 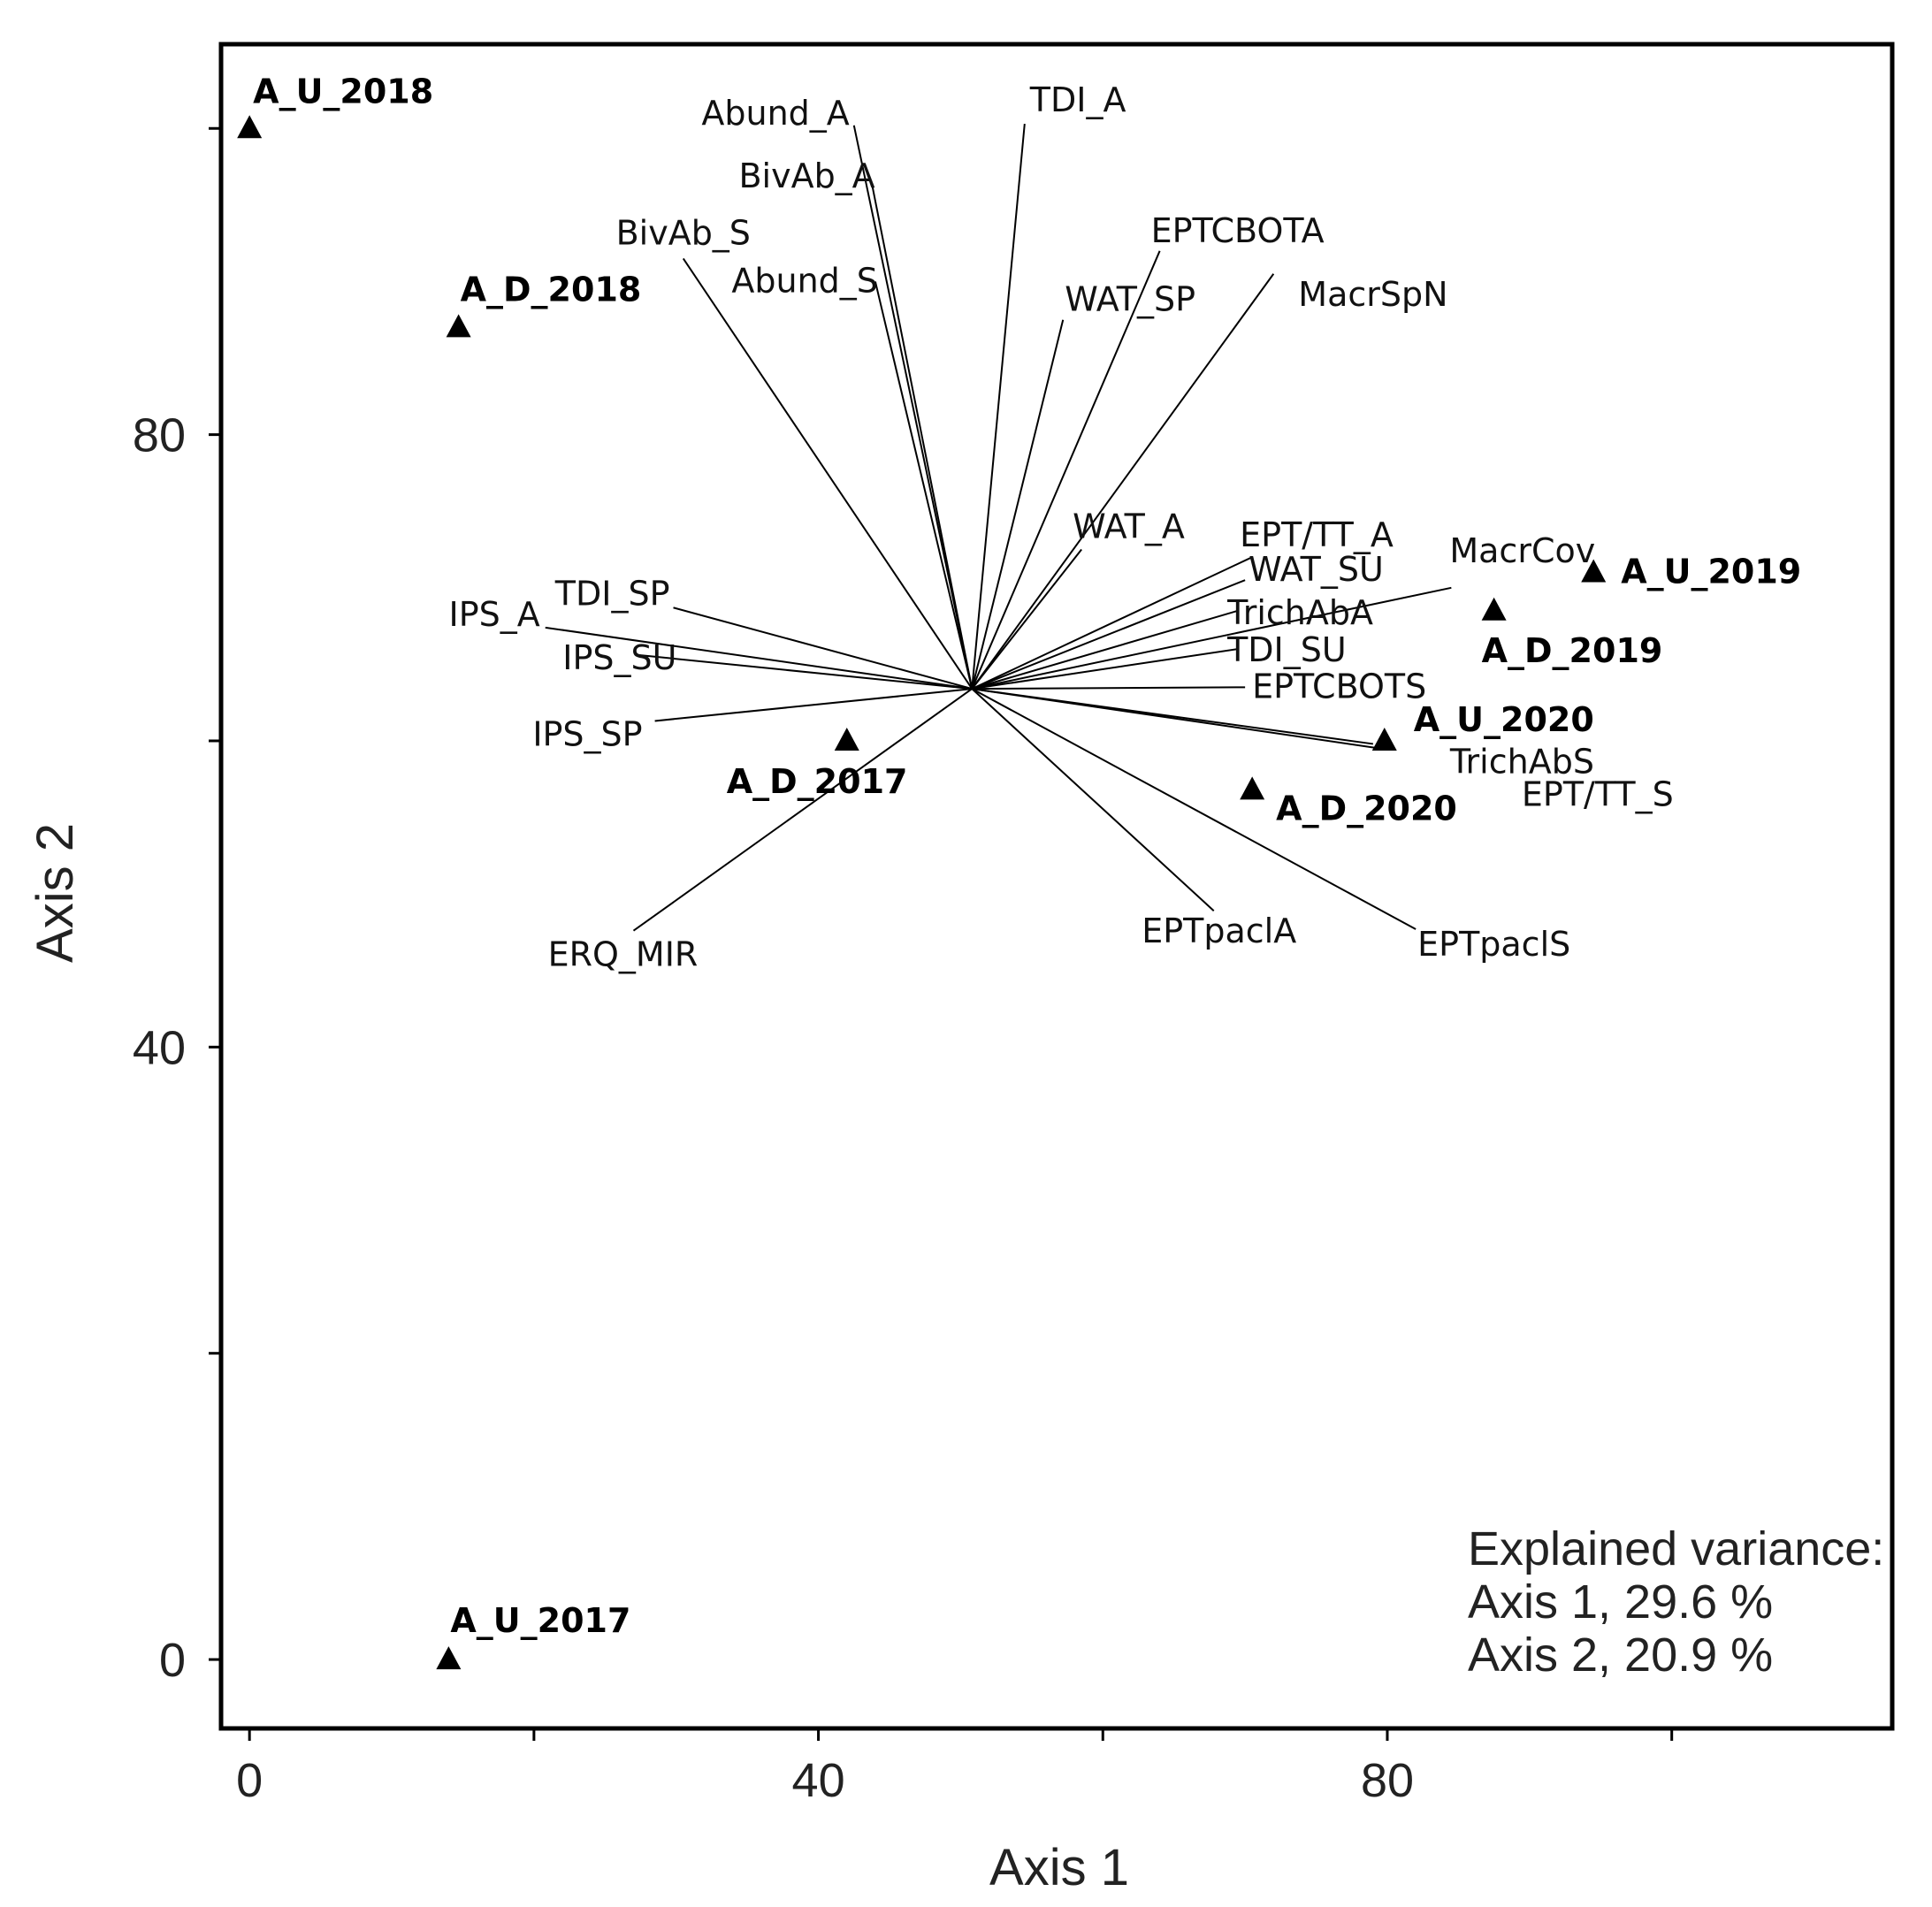 What do you see at coordinates (1366, 808) in the screenshot?
I see `site-label-a-d-2020: A_D_2020` at bounding box center [1366, 808].